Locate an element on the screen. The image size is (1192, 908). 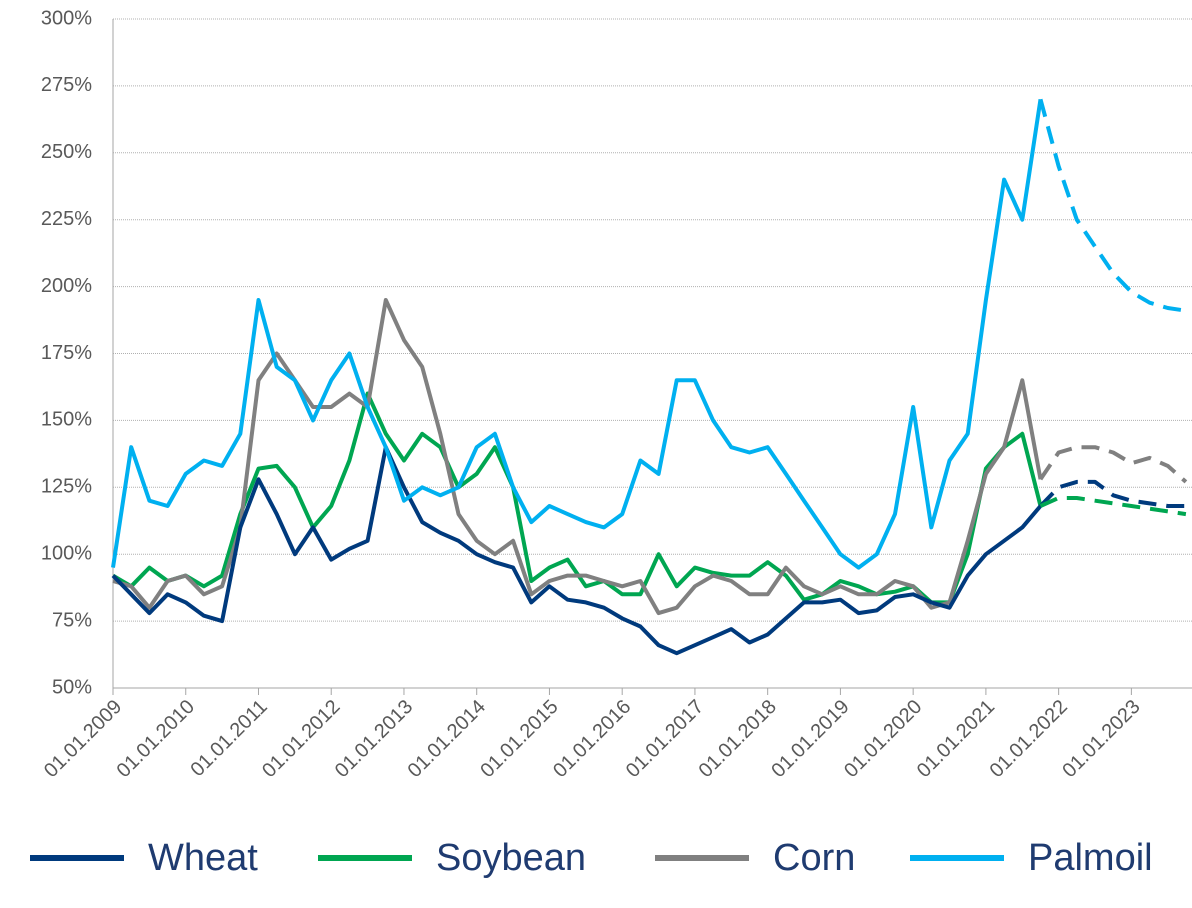
y-tick-label: 125% is located at coordinates (66, 487).